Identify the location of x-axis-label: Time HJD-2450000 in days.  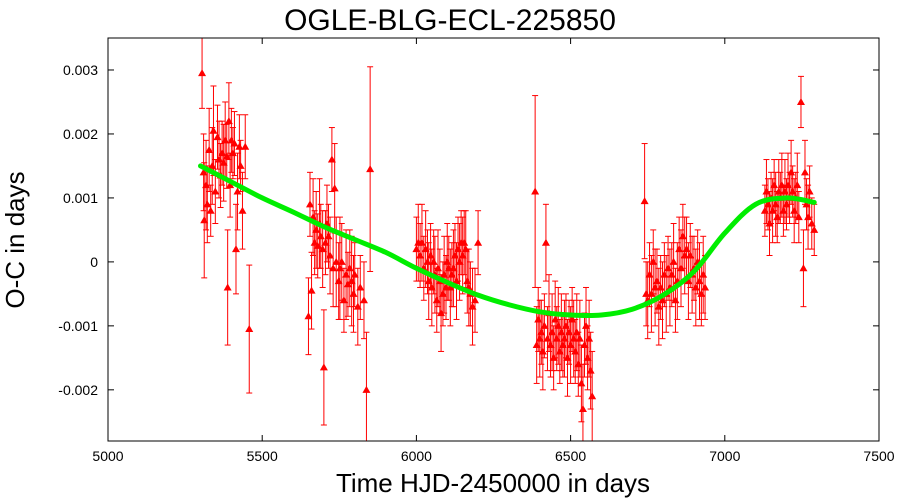
(493, 483).